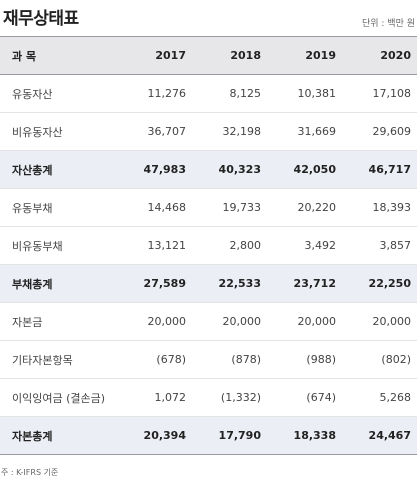 The width and height of the screenshot is (417, 480). What do you see at coordinates (379, 55) in the screenshot?
I see `column-header-year: 2020` at bounding box center [379, 55].